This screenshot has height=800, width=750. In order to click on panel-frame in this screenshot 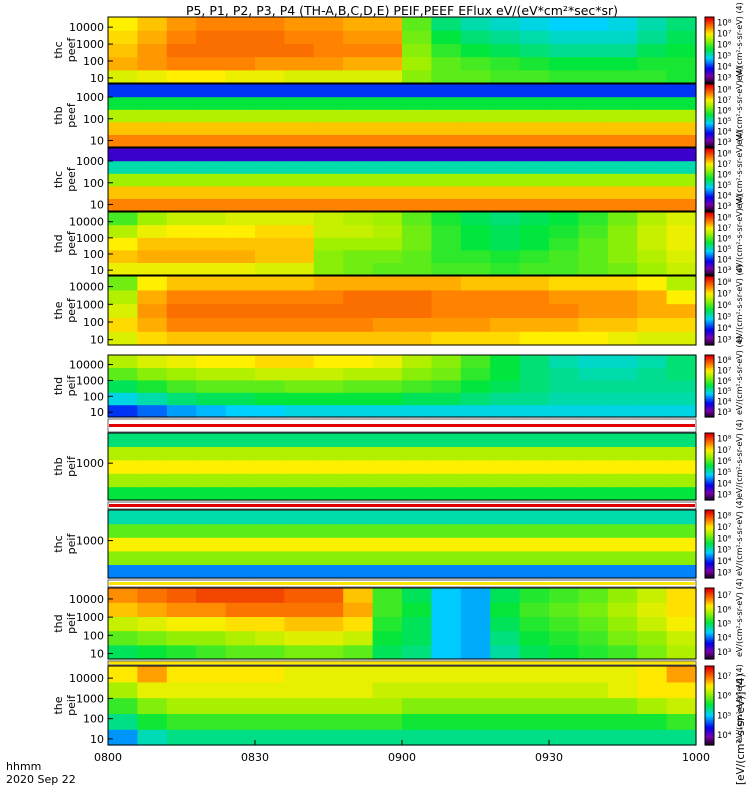, I will do `click(402, 179)`.